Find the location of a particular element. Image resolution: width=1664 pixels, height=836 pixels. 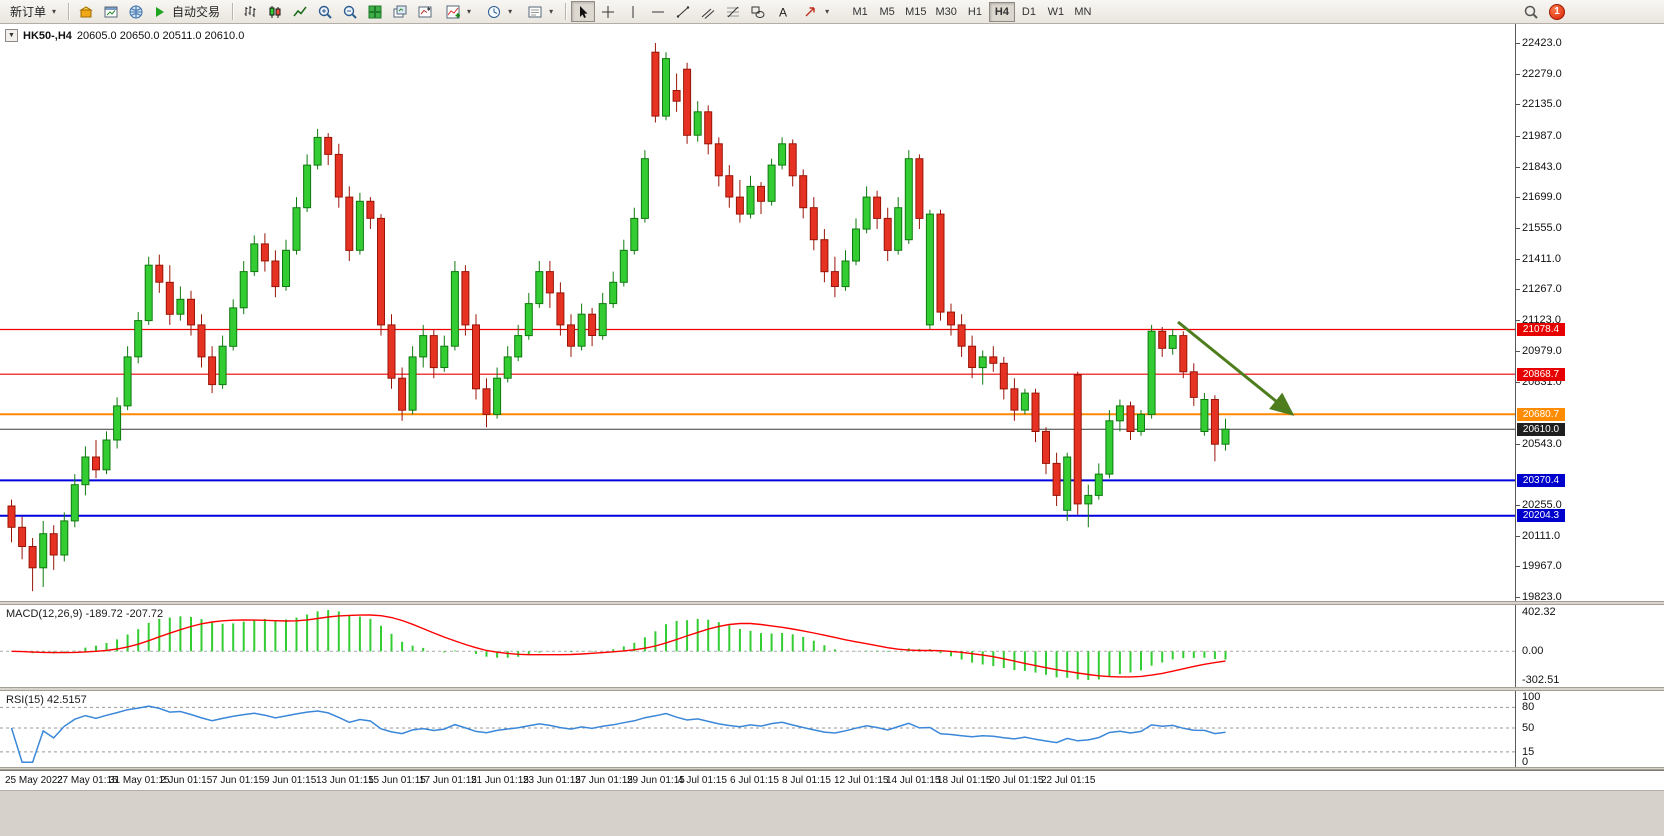

horizontal-line-tool-button is located at coordinates (658, 11).